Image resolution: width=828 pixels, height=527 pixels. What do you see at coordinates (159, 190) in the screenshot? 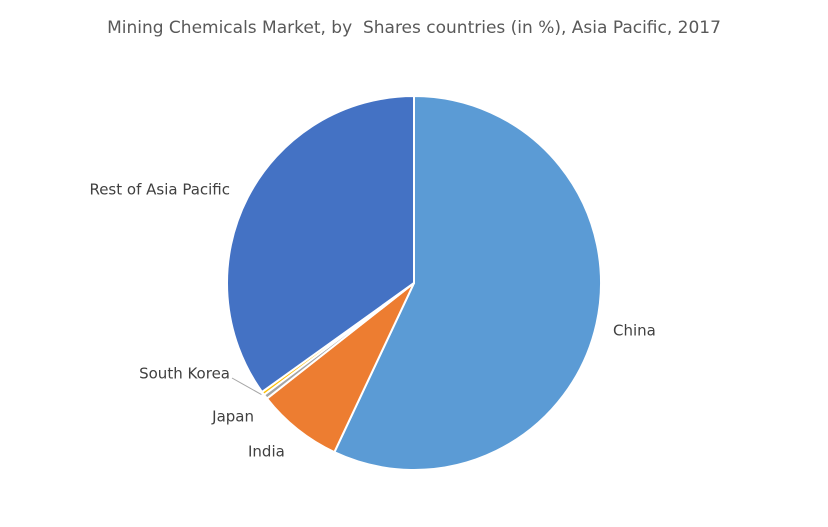
I see `slice-label: Rest of Asia Pacific` at bounding box center [159, 190].